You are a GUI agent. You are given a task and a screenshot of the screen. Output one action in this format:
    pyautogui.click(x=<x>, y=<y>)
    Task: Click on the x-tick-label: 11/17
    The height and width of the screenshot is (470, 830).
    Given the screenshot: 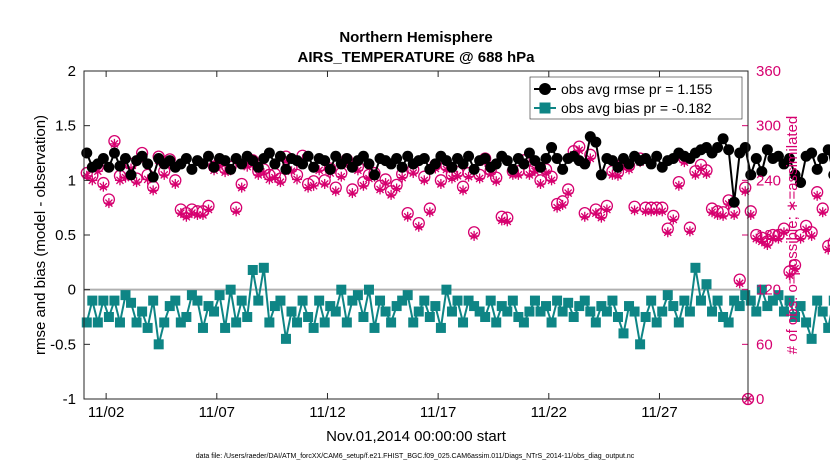 What is the action you would take?
    pyautogui.click(x=438, y=412)
    